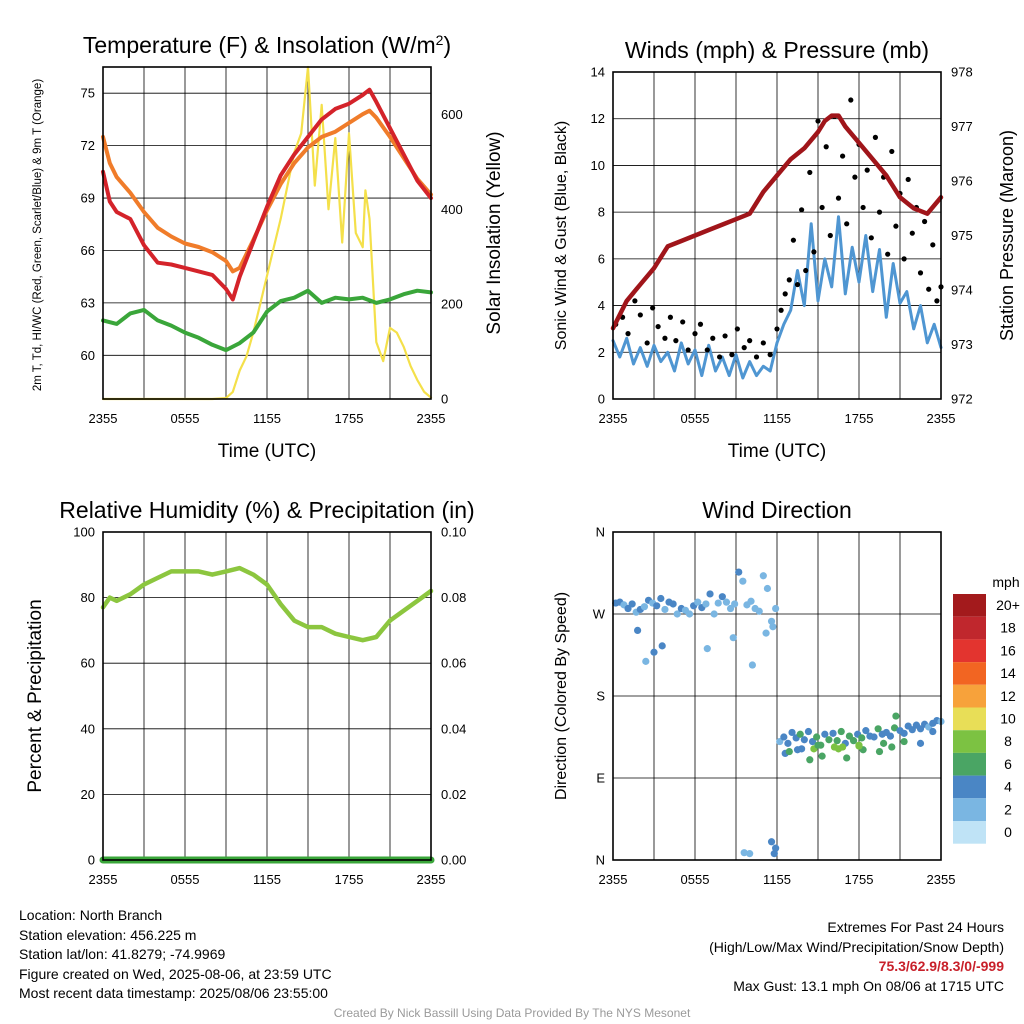 The image size is (1024, 1024). What do you see at coordinates (1008, 809) in the screenshot?
I see `legend-label: 2` at bounding box center [1008, 809].